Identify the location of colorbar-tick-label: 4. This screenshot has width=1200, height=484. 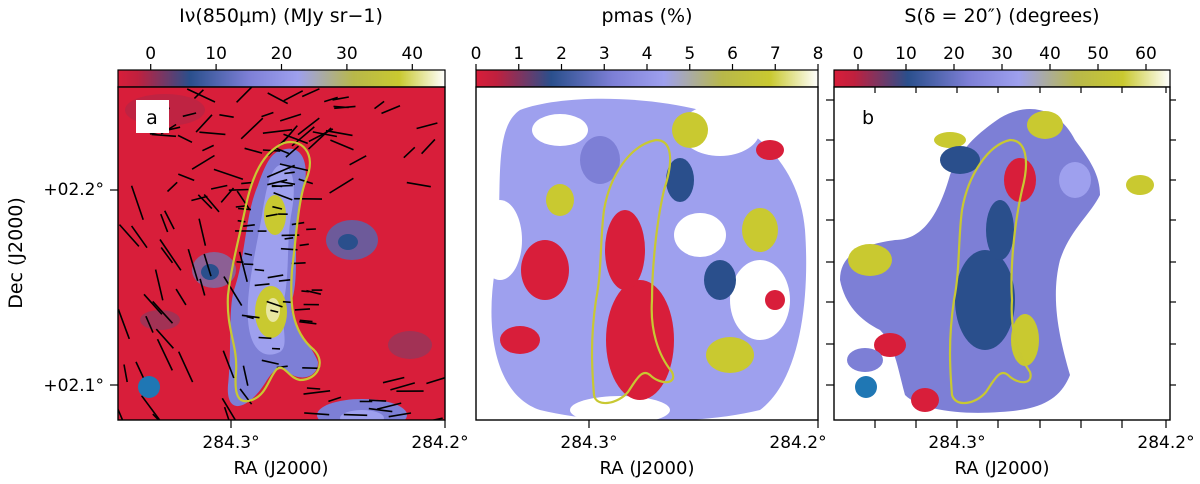
(647, 54).